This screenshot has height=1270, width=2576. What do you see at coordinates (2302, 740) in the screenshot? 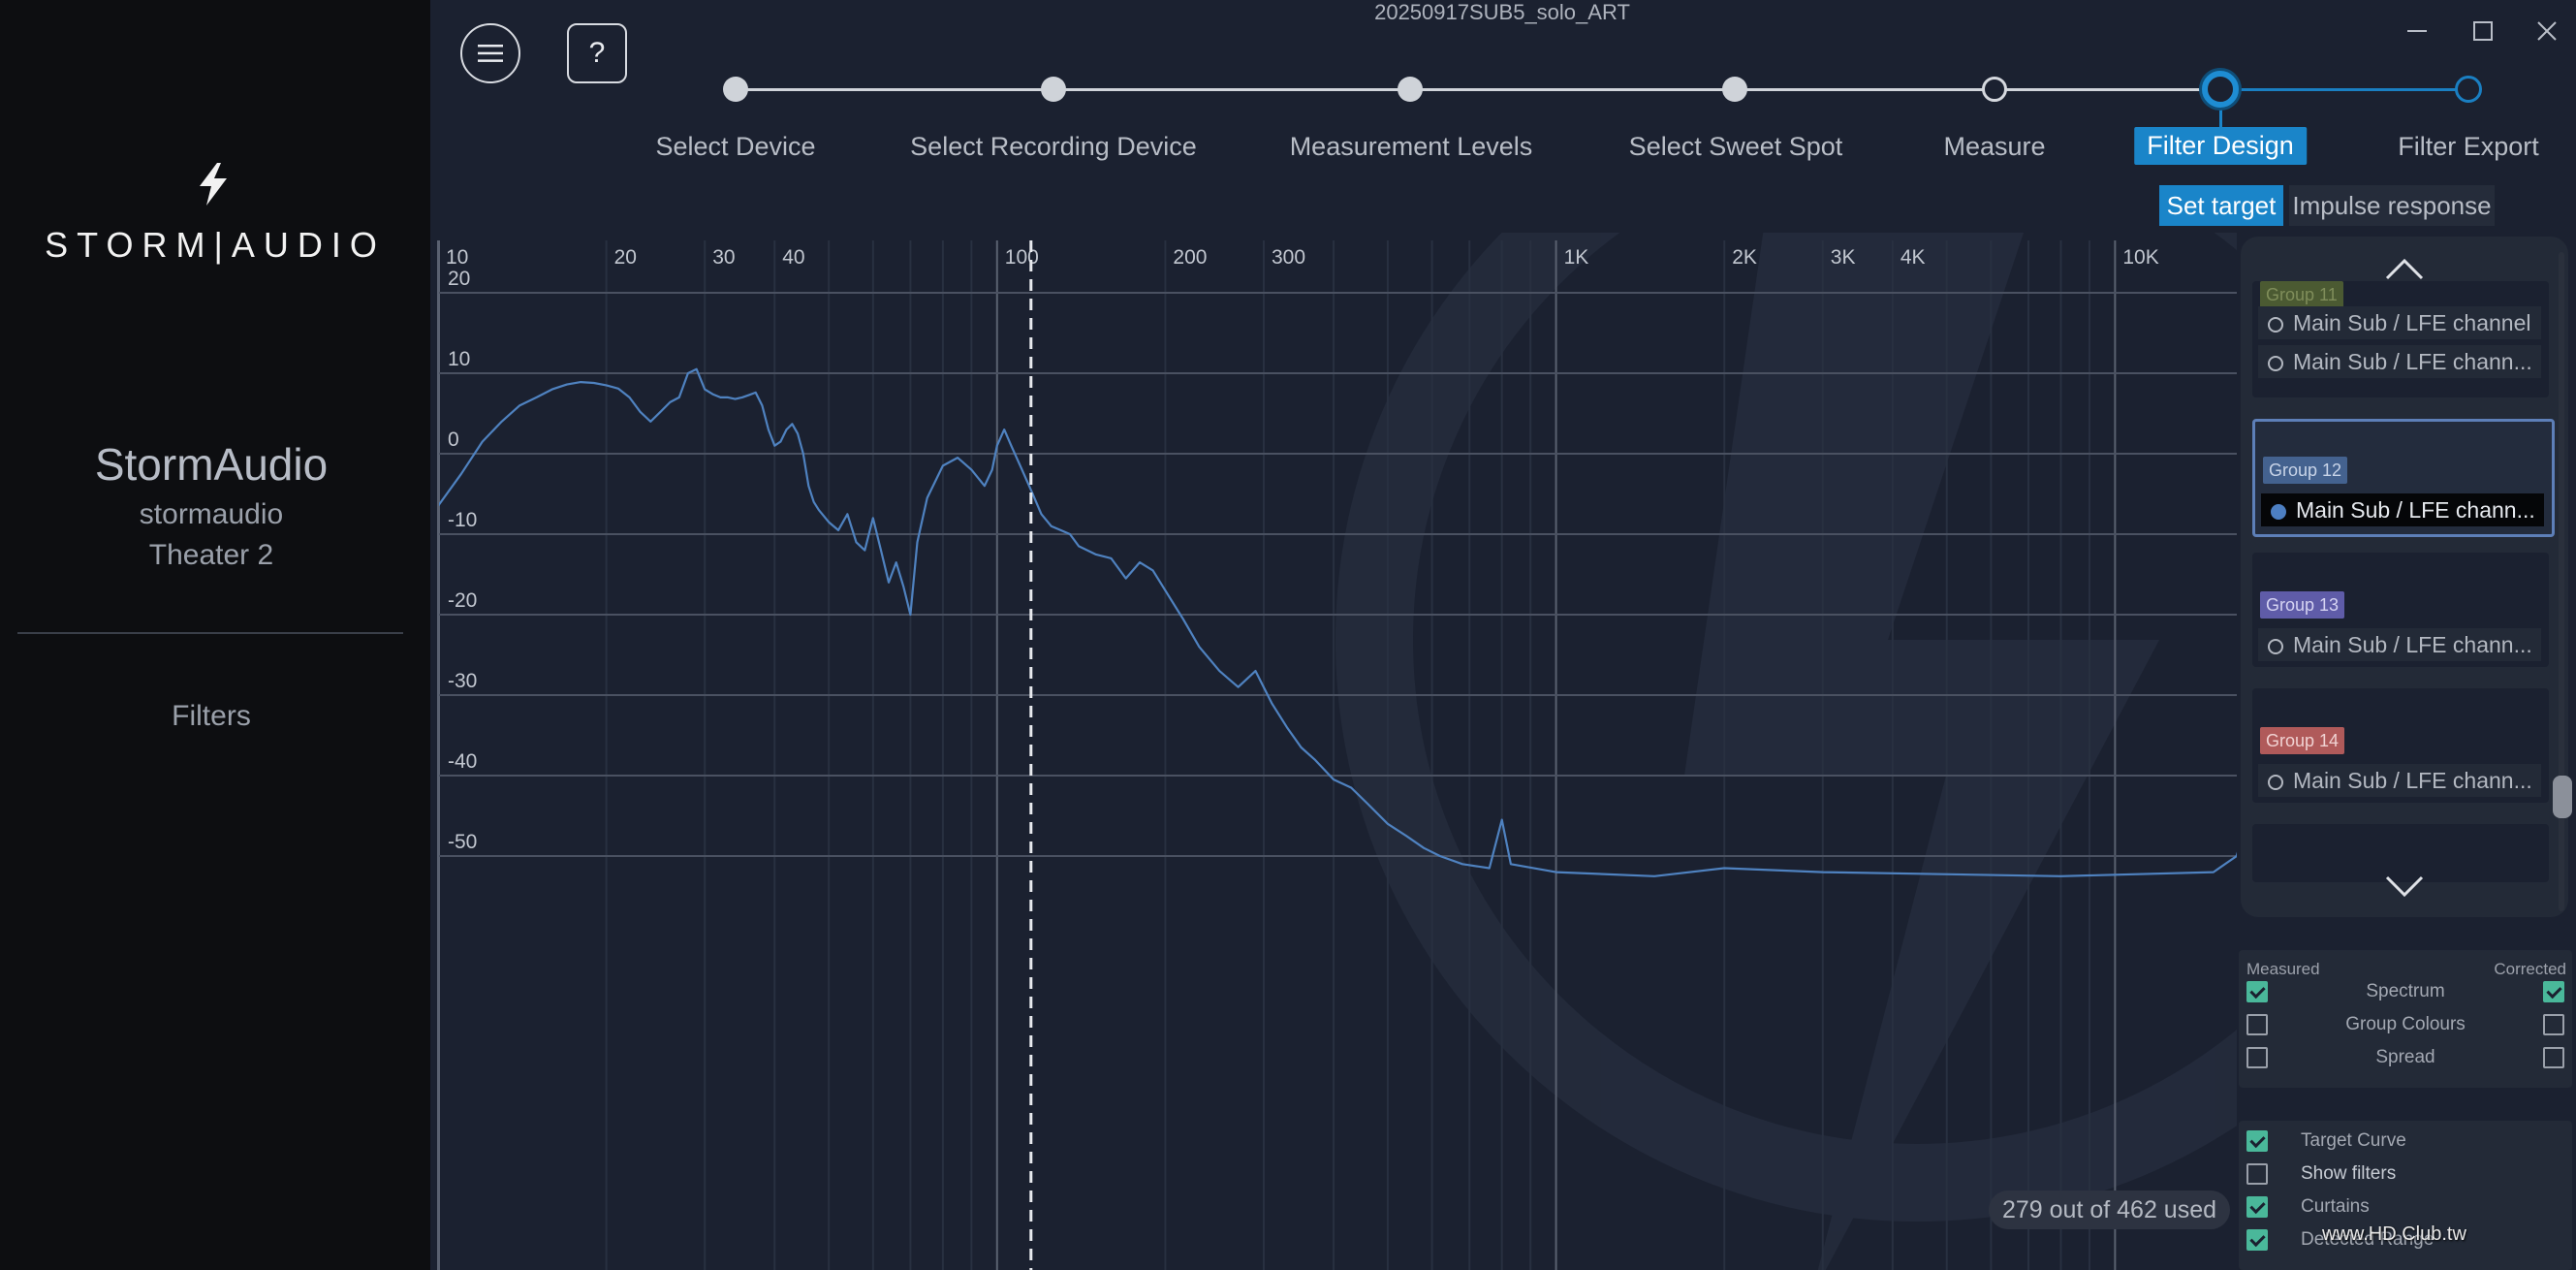
I see `group-tag-14: Group 14` at bounding box center [2302, 740].